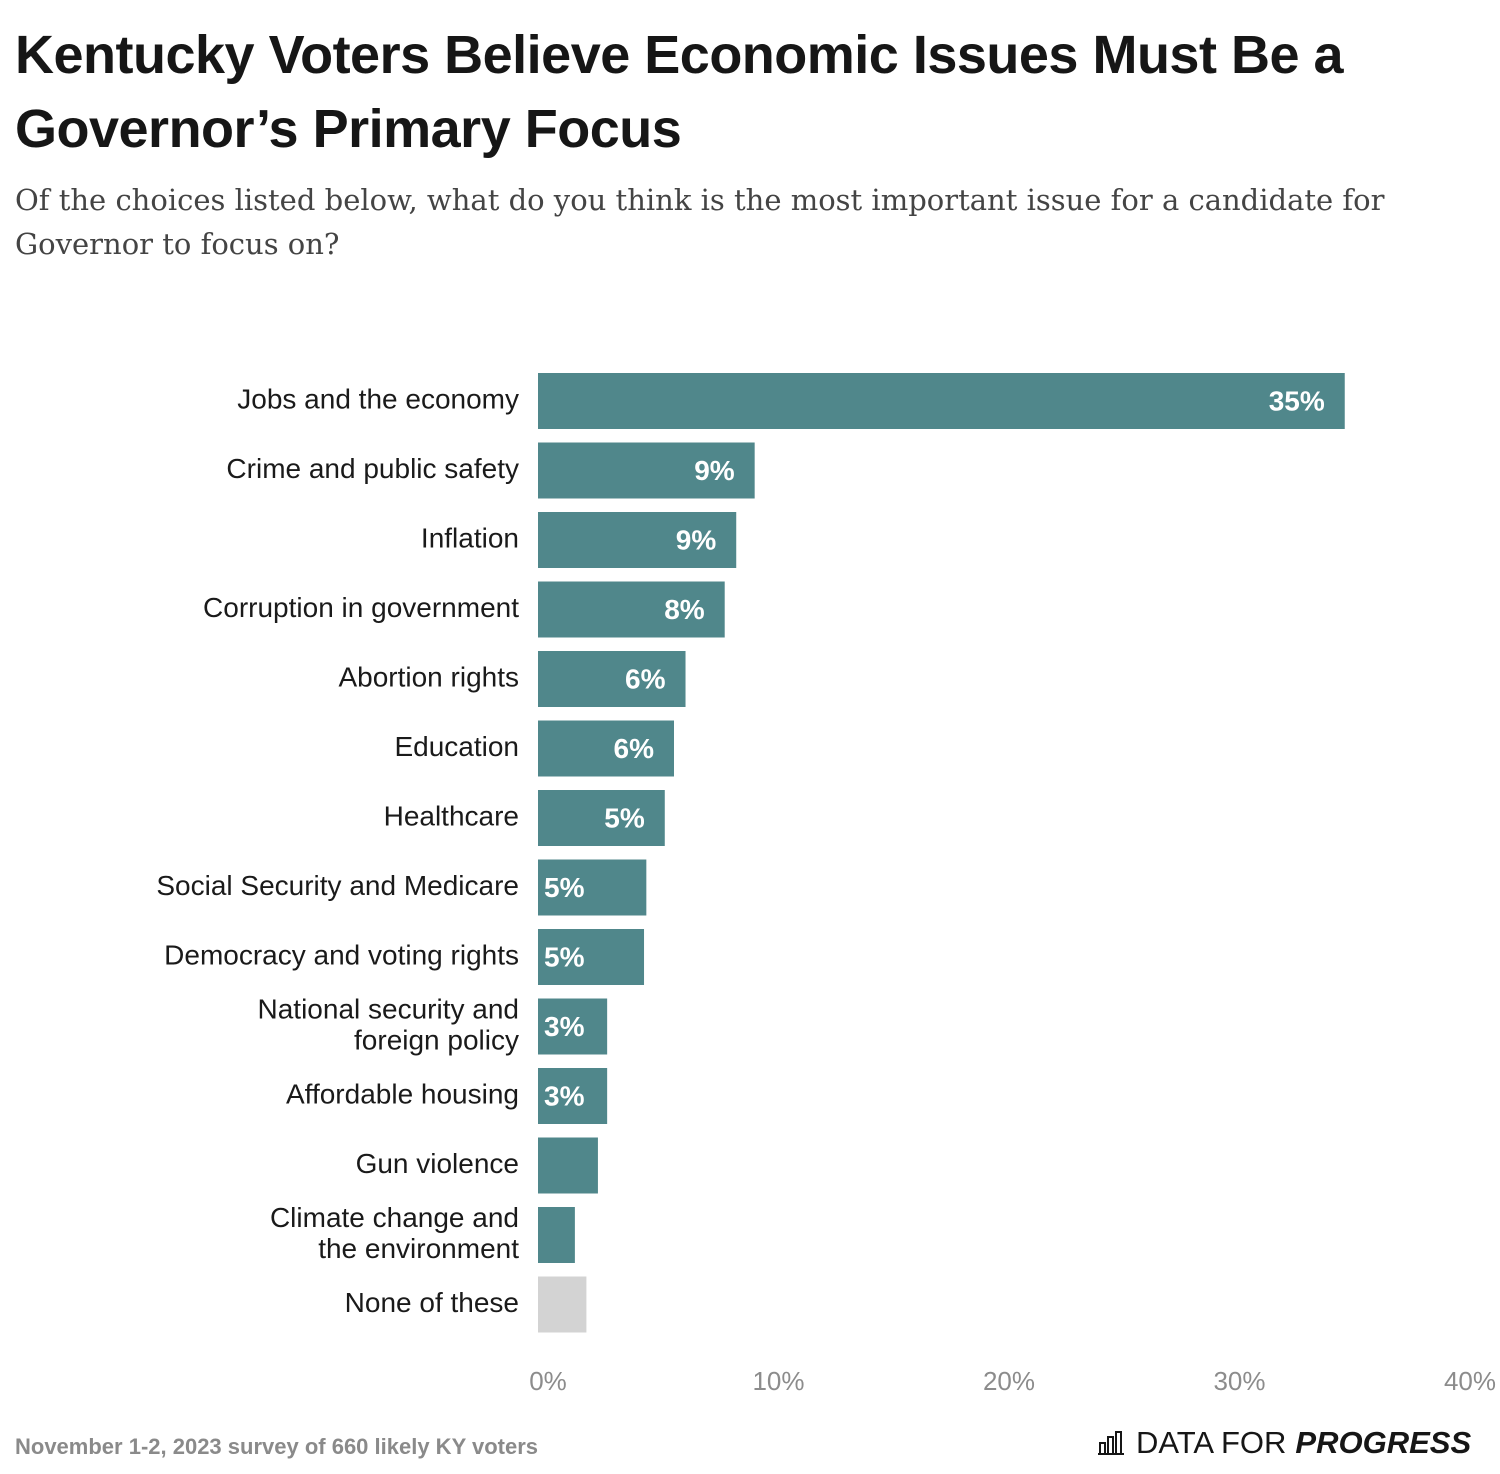  Describe the element at coordinates (337, 885) in the screenshot. I see `category-label: Social Security and Medicare` at that location.